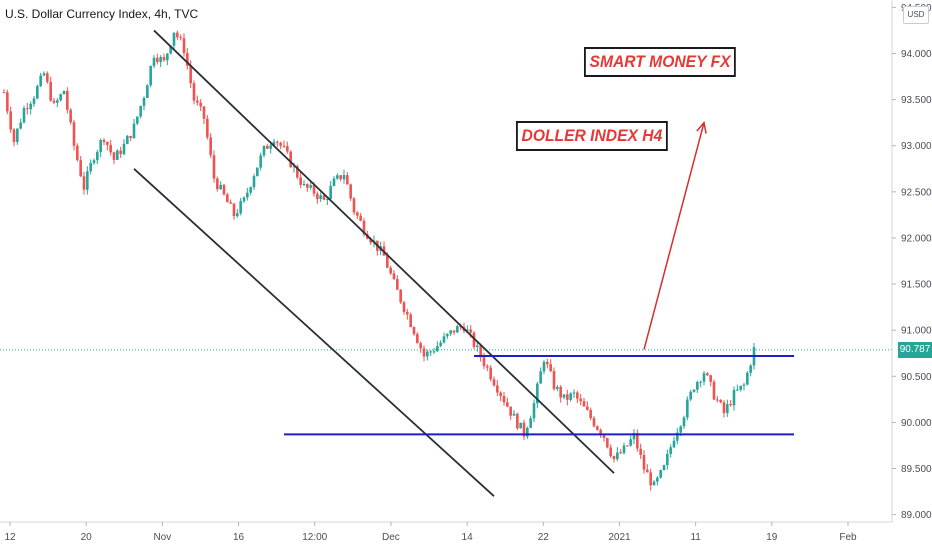 Image resolution: width=932 pixels, height=550 pixels. What do you see at coordinates (916, 515) in the screenshot?
I see `price-tick-label: 89.000` at bounding box center [916, 515].